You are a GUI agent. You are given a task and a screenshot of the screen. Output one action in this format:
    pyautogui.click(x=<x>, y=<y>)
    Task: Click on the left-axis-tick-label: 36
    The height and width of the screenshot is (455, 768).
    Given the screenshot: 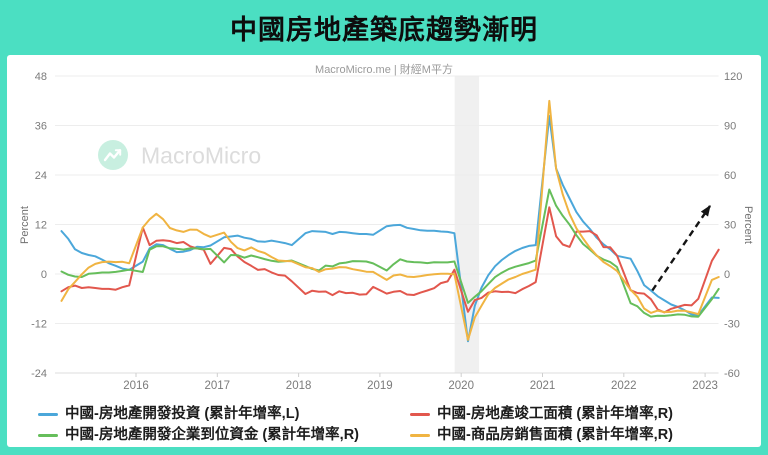 What is the action you would take?
    pyautogui.click(x=41, y=127)
    